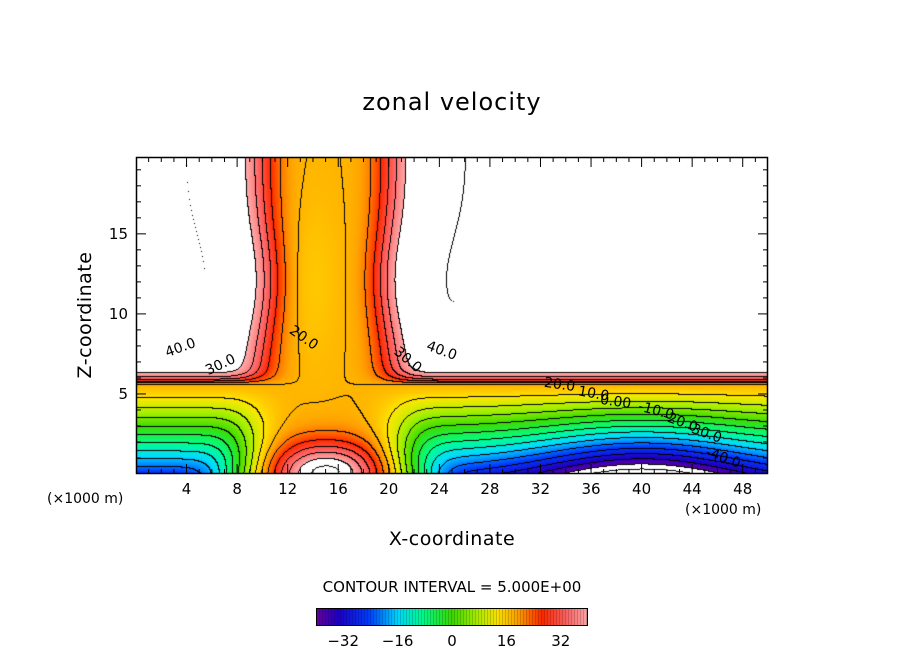 The height and width of the screenshot is (654, 904). I want to click on x-tick-label: 48, so click(743, 489).